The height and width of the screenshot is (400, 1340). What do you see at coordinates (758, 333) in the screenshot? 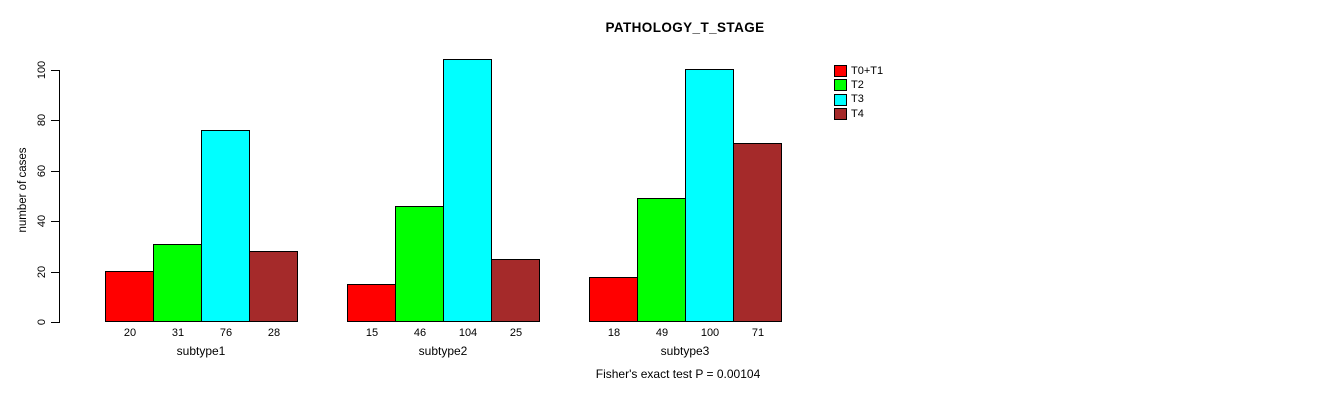
I see `bar-value-label: 71` at bounding box center [758, 333].